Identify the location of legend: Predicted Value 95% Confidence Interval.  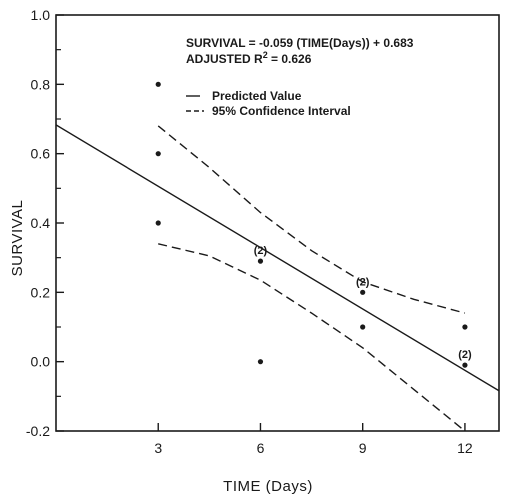
(268, 103).